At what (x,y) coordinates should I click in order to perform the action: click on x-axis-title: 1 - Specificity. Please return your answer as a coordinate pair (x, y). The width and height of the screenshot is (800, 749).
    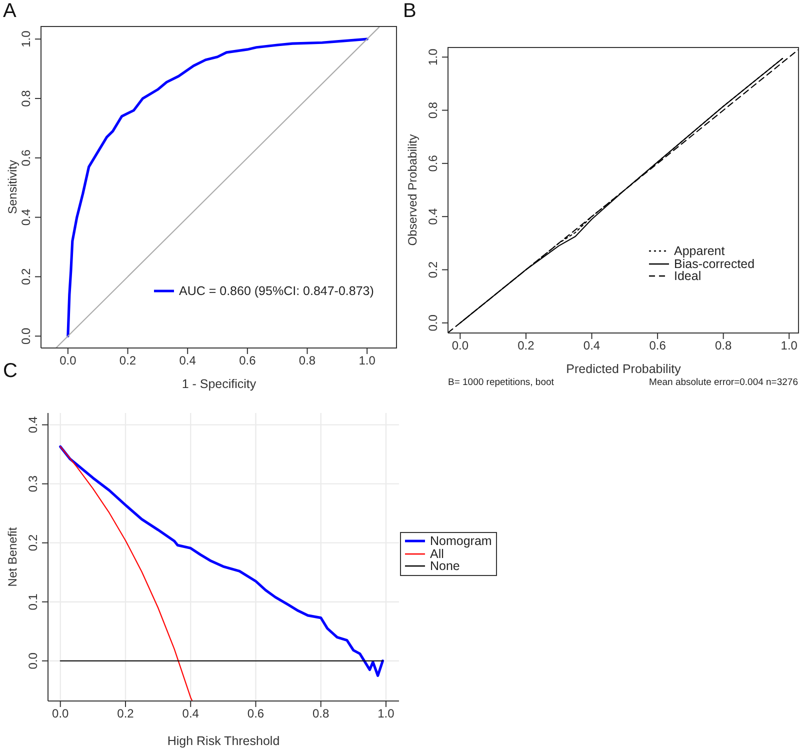
    Looking at the image, I should click on (219, 384).